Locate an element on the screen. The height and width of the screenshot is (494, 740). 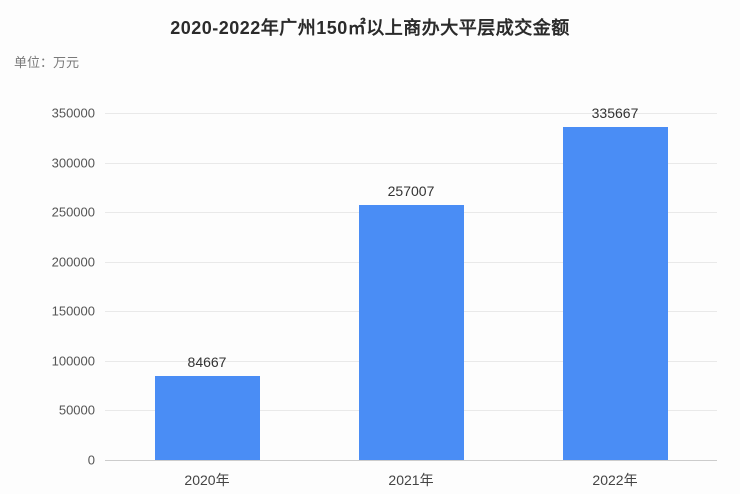
bar-2020年 is located at coordinates (207, 418).